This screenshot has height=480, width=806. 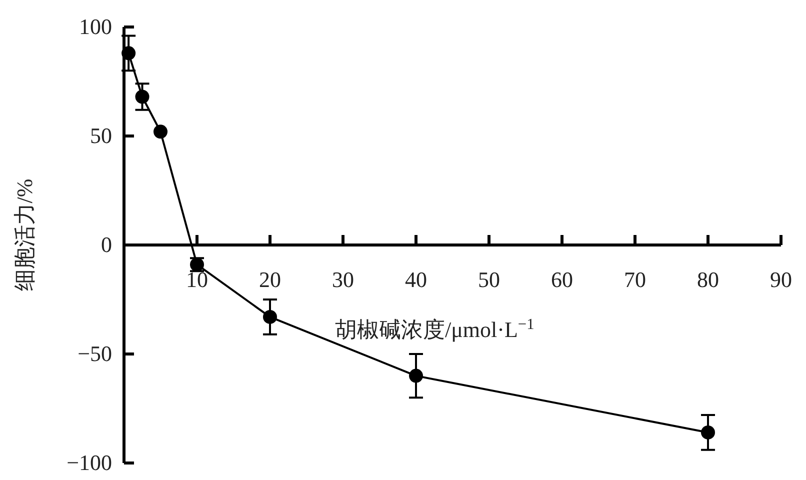 What do you see at coordinates (106, 244) in the screenshot?
I see `y-tick-label: 0` at bounding box center [106, 244].